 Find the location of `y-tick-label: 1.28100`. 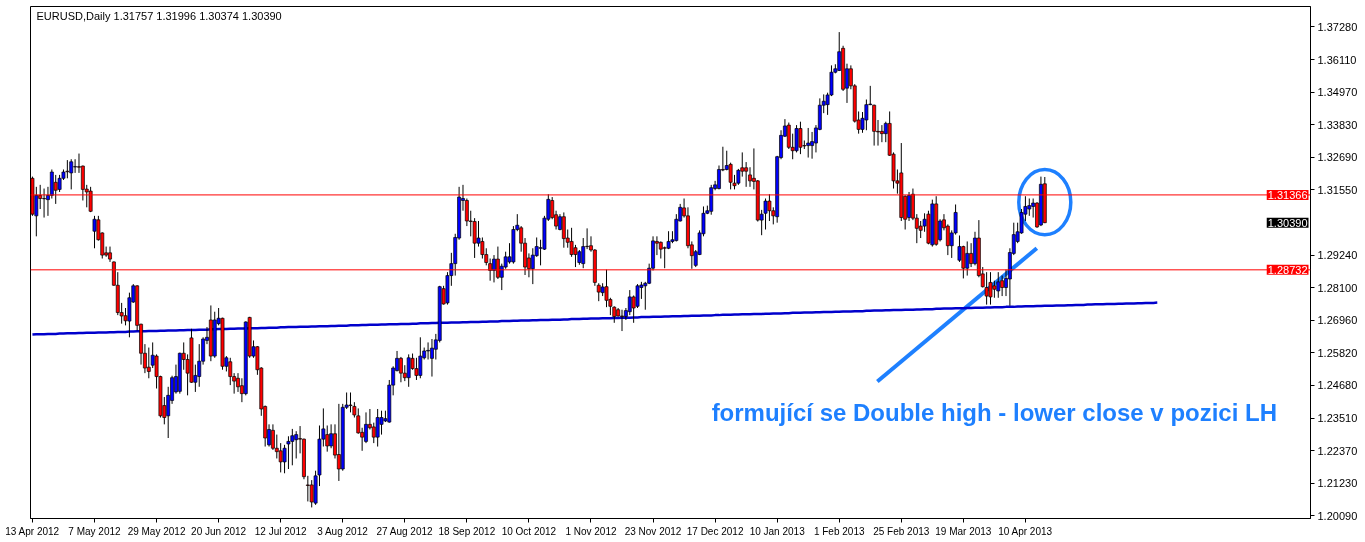

y-tick-label: 1.28100 is located at coordinates (1337, 287).